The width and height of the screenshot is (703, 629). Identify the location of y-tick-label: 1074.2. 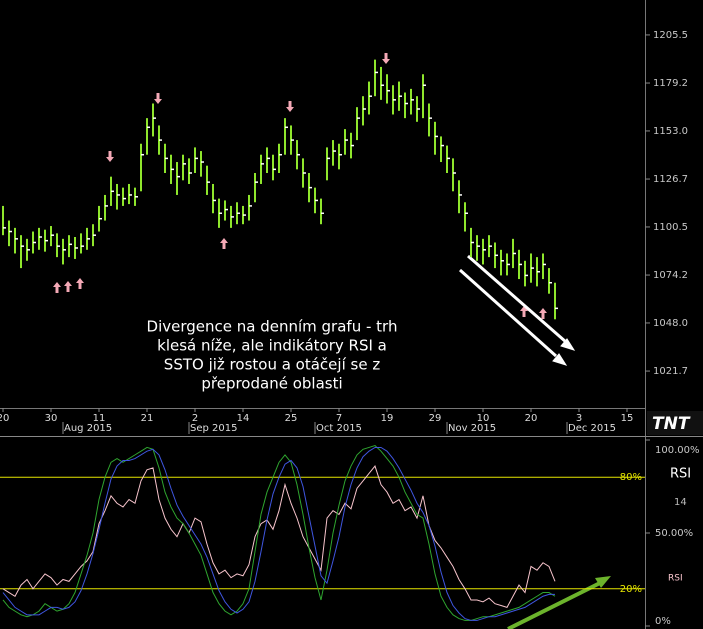
(670, 275).